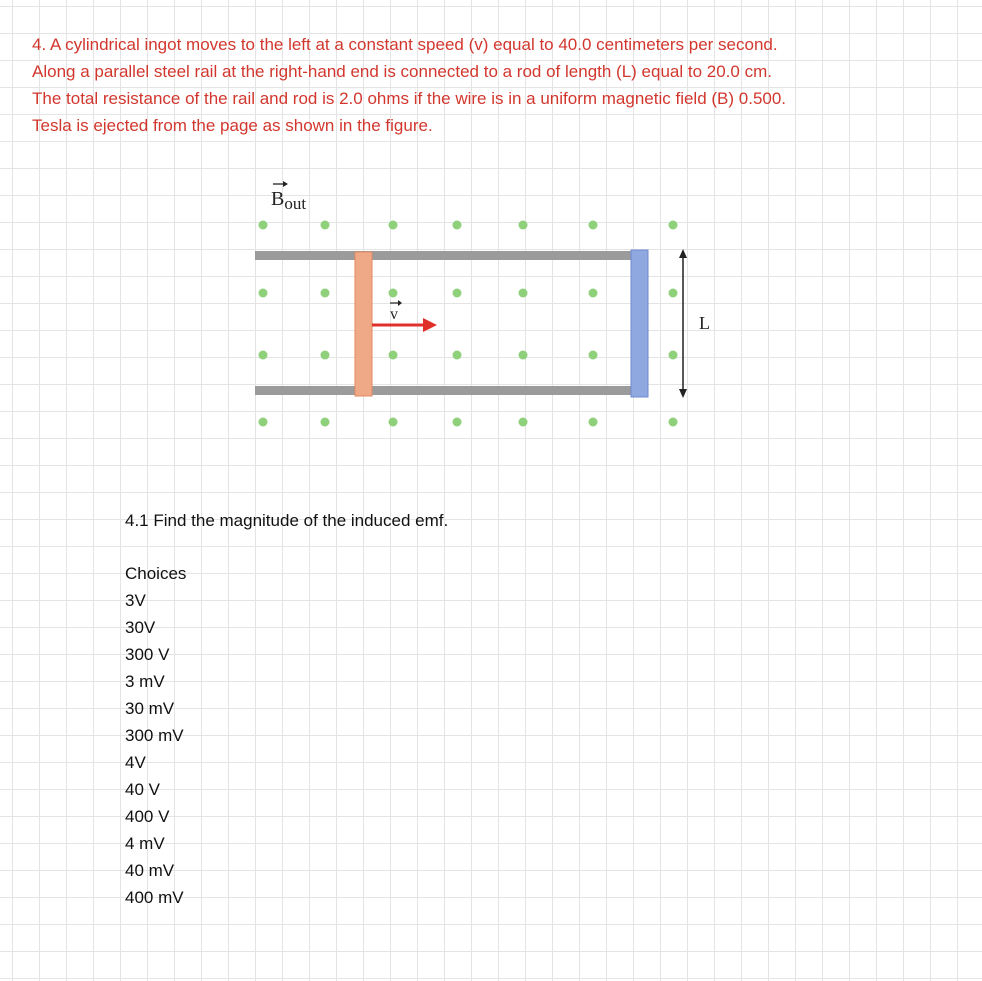  What do you see at coordinates (447, 390) in the screenshot?
I see `bottom-rail` at bounding box center [447, 390].